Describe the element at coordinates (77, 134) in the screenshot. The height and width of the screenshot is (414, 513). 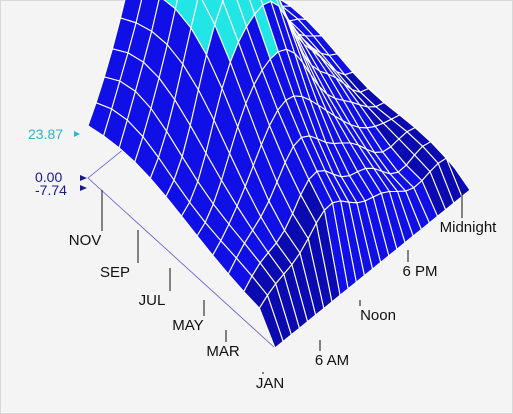
I see `z-marker-arrow` at that location.